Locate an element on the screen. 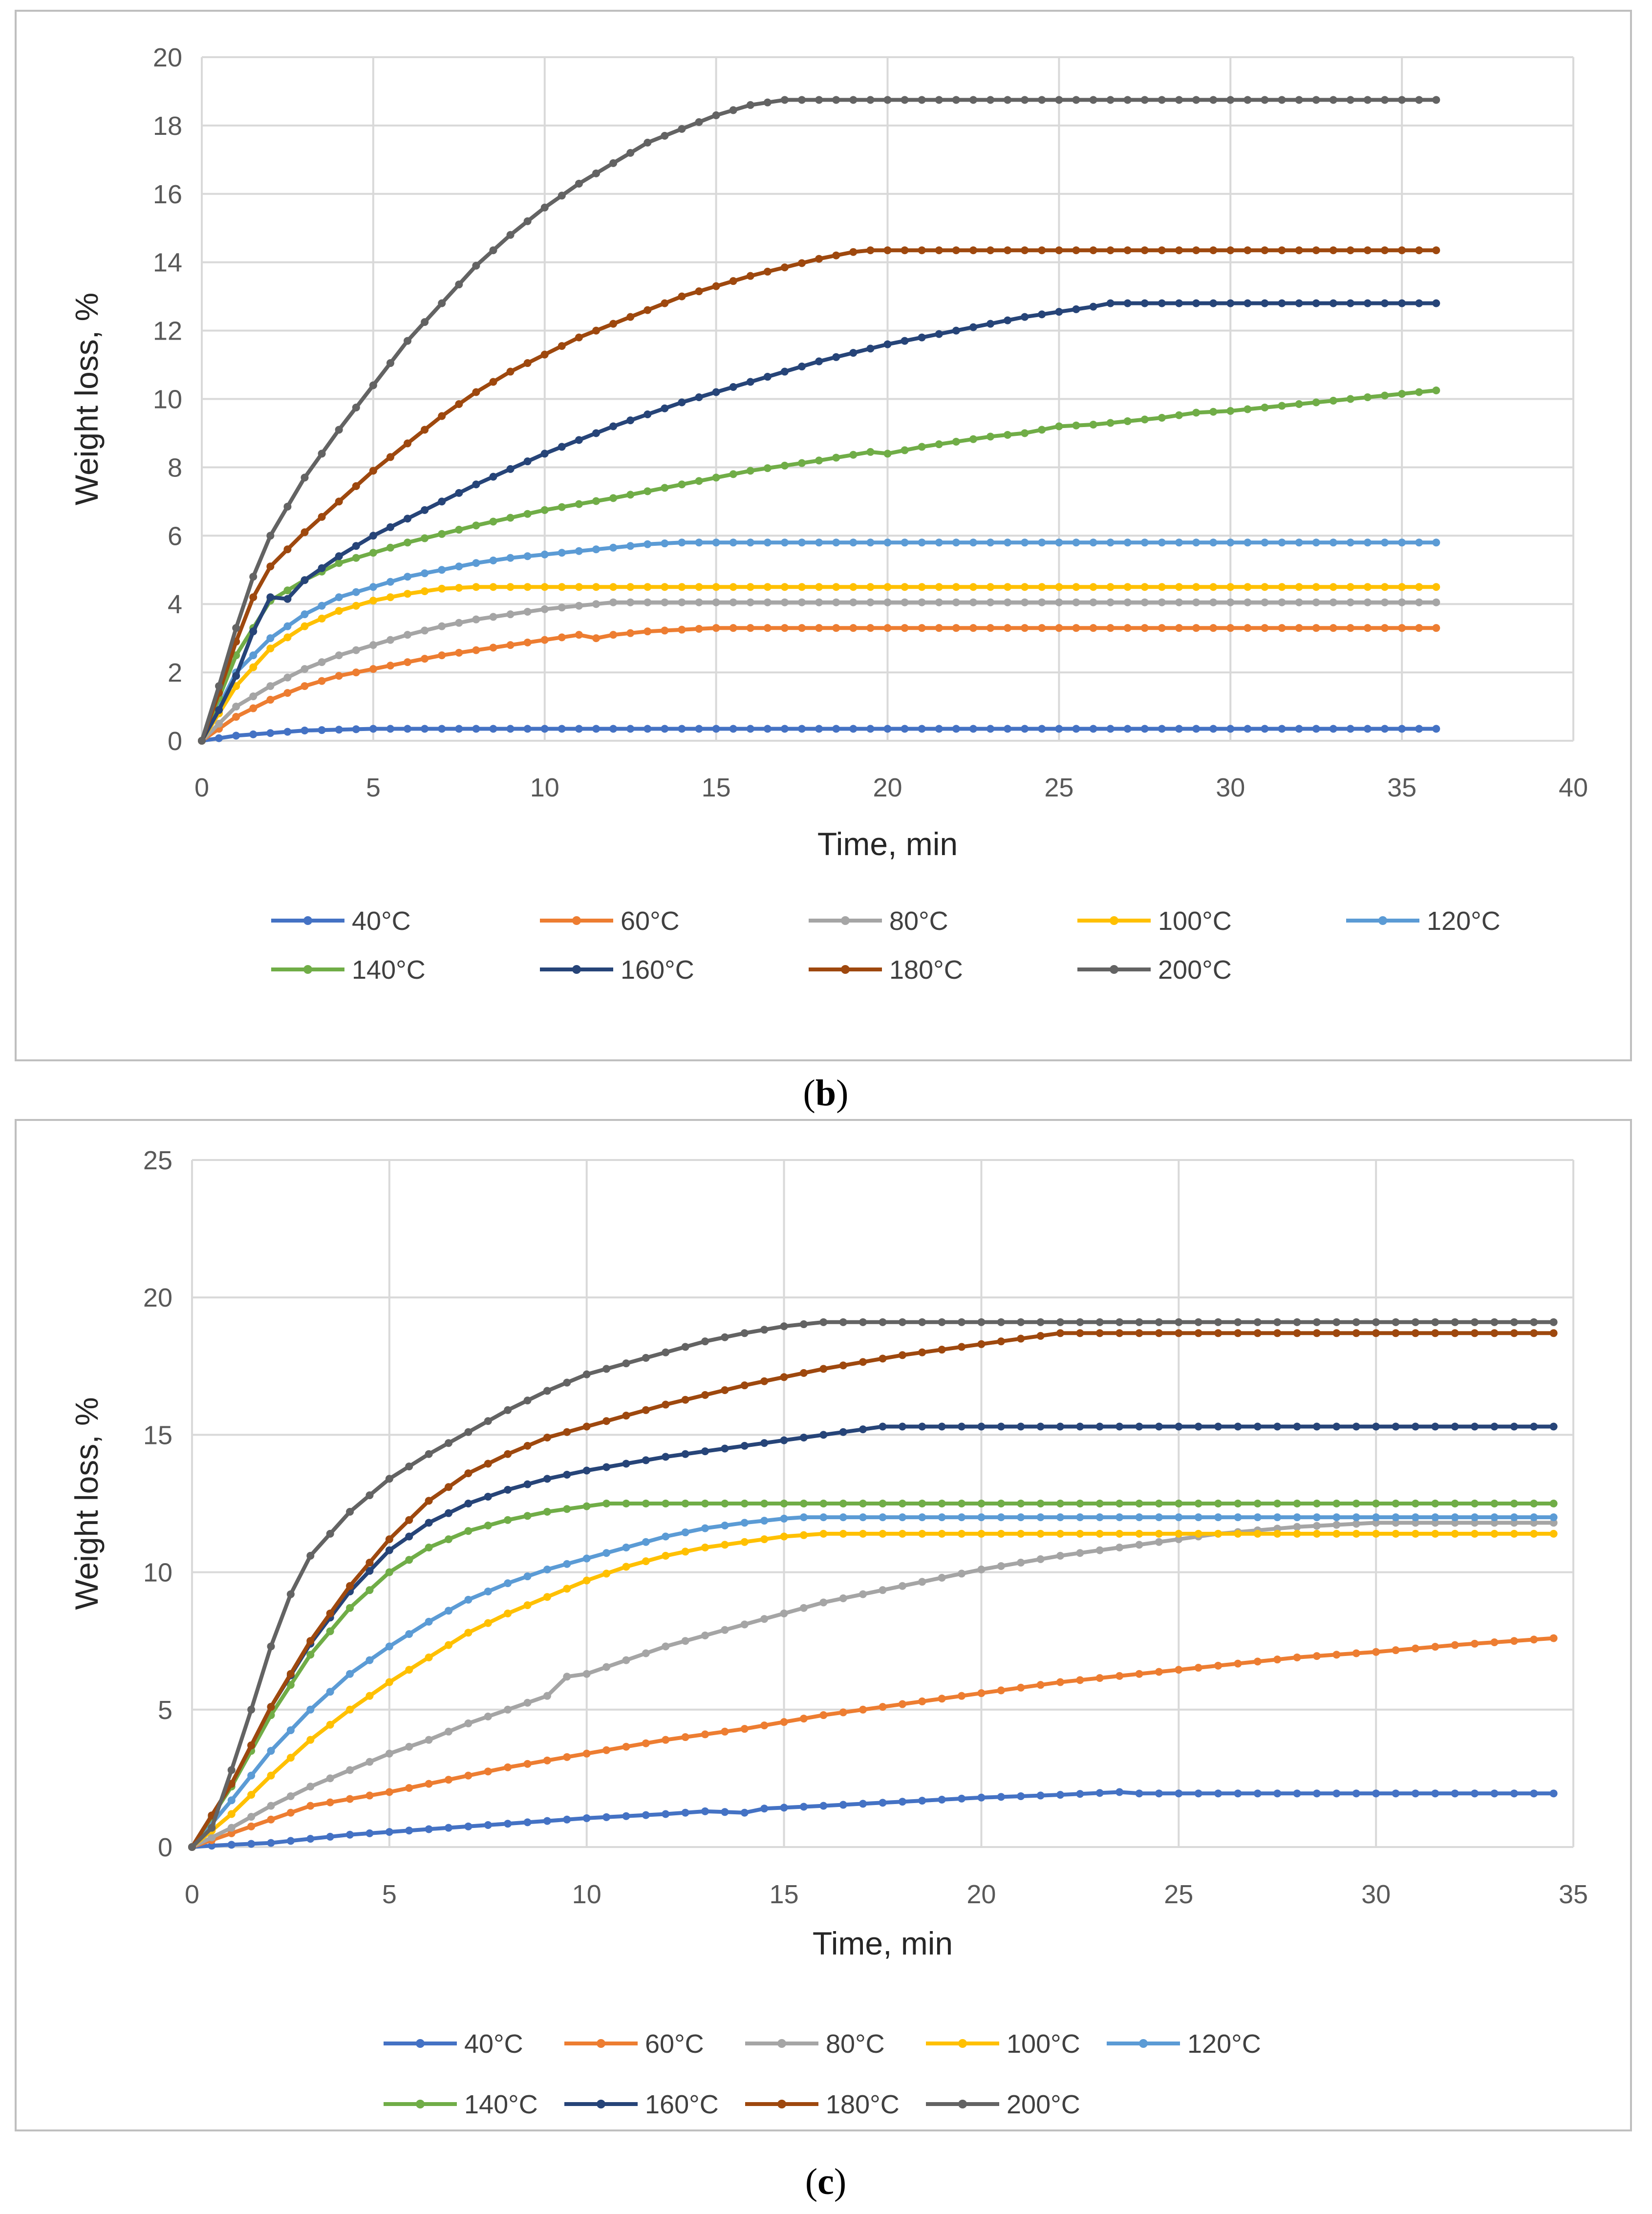 The image size is (1652, 2214). chart-c-x-tick-label: 0 is located at coordinates (192, 1894).